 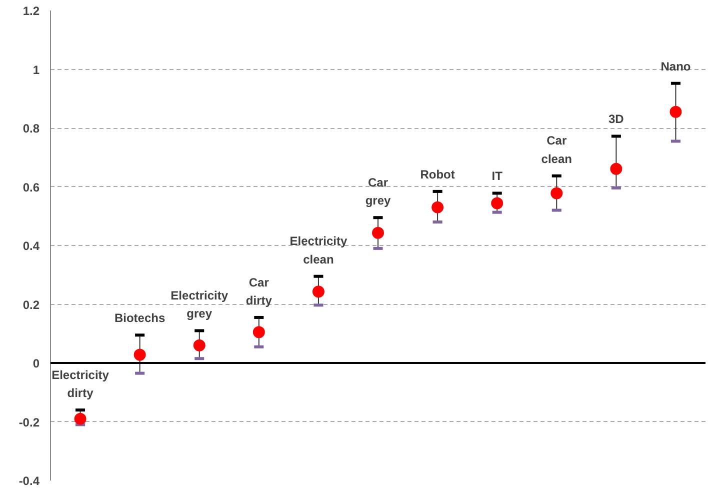 I want to click on y-tick-label: 0.2, so click(x=31, y=305).